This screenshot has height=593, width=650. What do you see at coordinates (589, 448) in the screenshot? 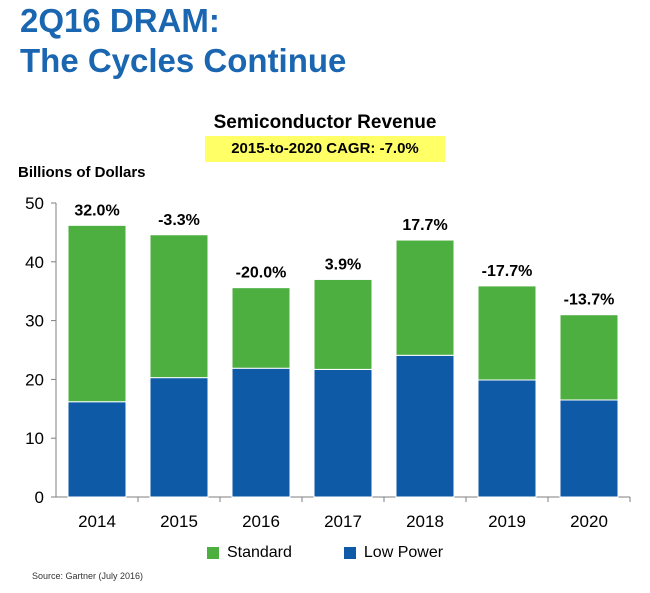
I see `bar-low-power-2020` at bounding box center [589, 448].